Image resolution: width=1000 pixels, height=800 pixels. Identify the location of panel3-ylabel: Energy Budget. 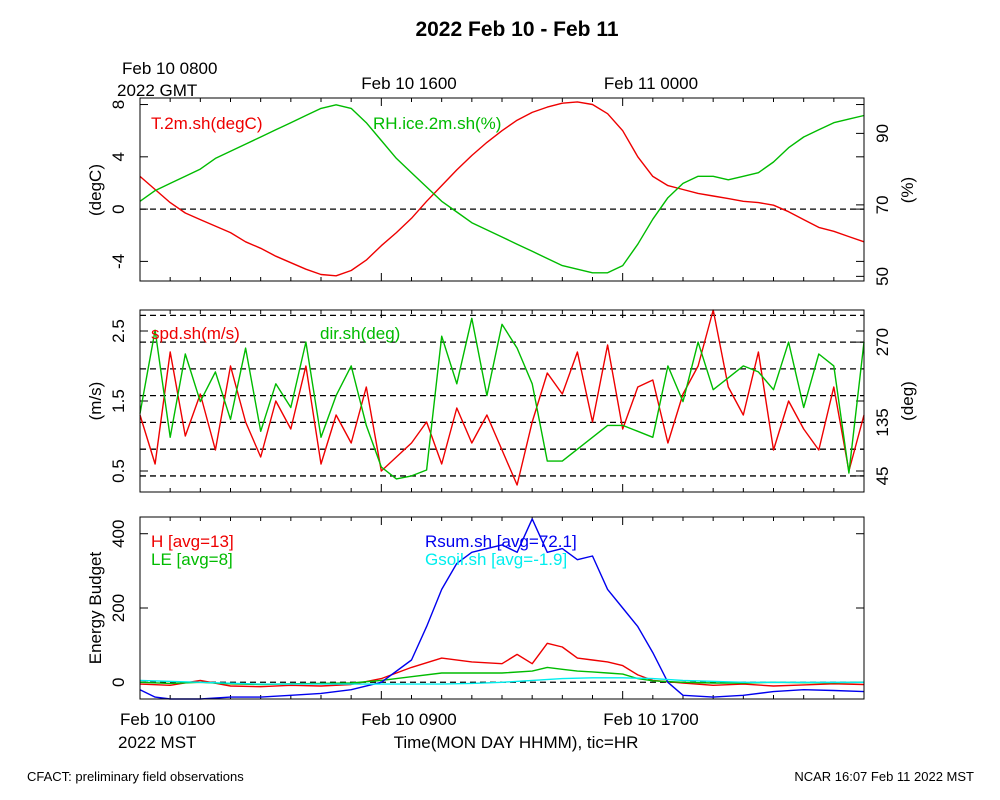
(95, 607).